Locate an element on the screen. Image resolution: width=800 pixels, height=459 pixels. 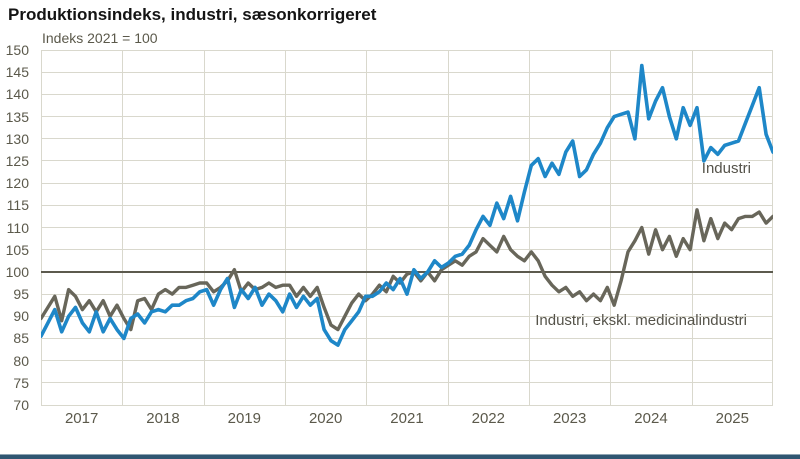
x-axis-labels: 2017 2018 2019 2020 2021 2022 2023 2024 2025 is located at coordinates (407, 419).